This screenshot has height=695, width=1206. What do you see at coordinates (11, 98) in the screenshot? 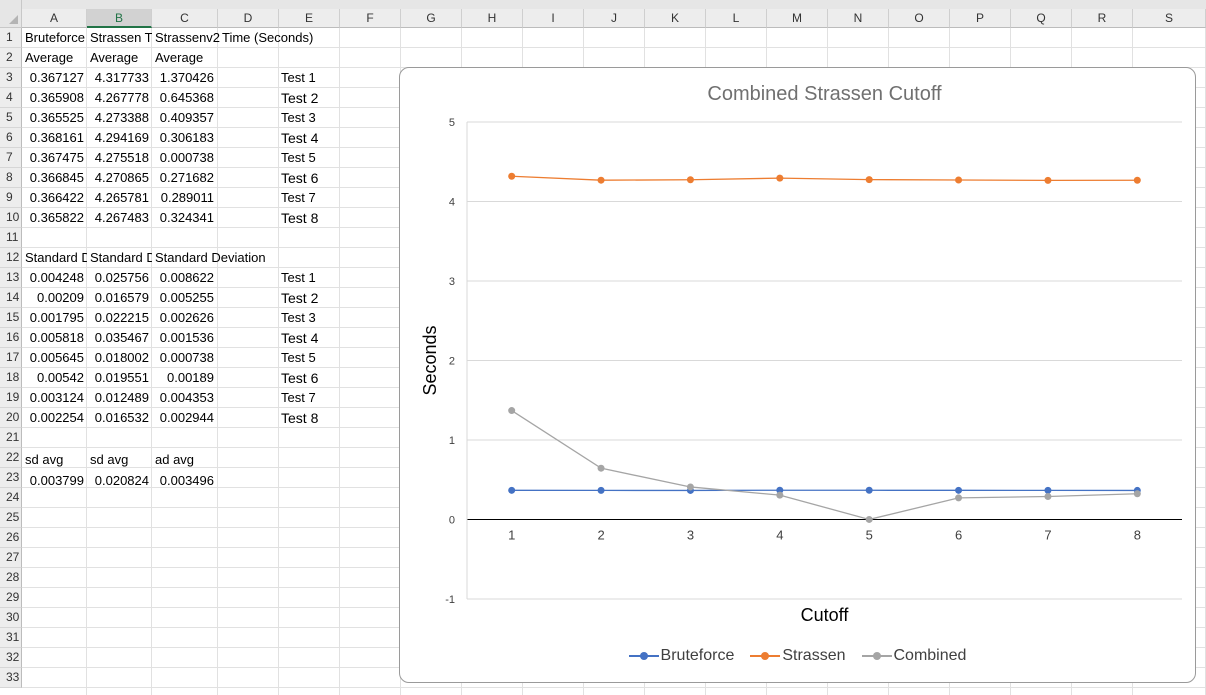
I see `row-header-4: 4` at bounding box center [11, 98].